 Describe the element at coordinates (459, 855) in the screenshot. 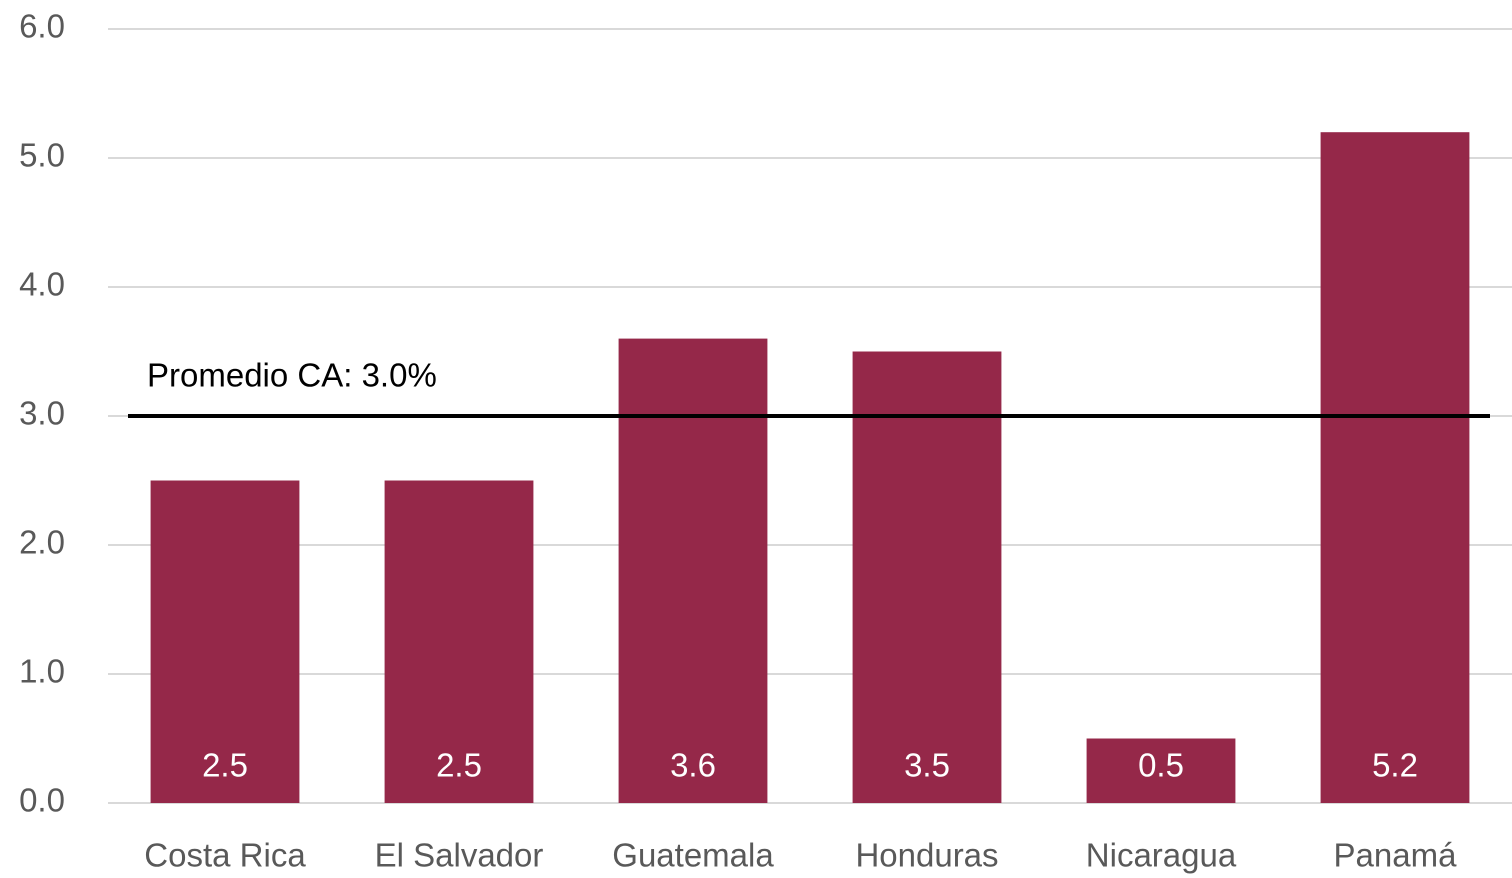

I see `x-tick-label: El Salvador` at that location.